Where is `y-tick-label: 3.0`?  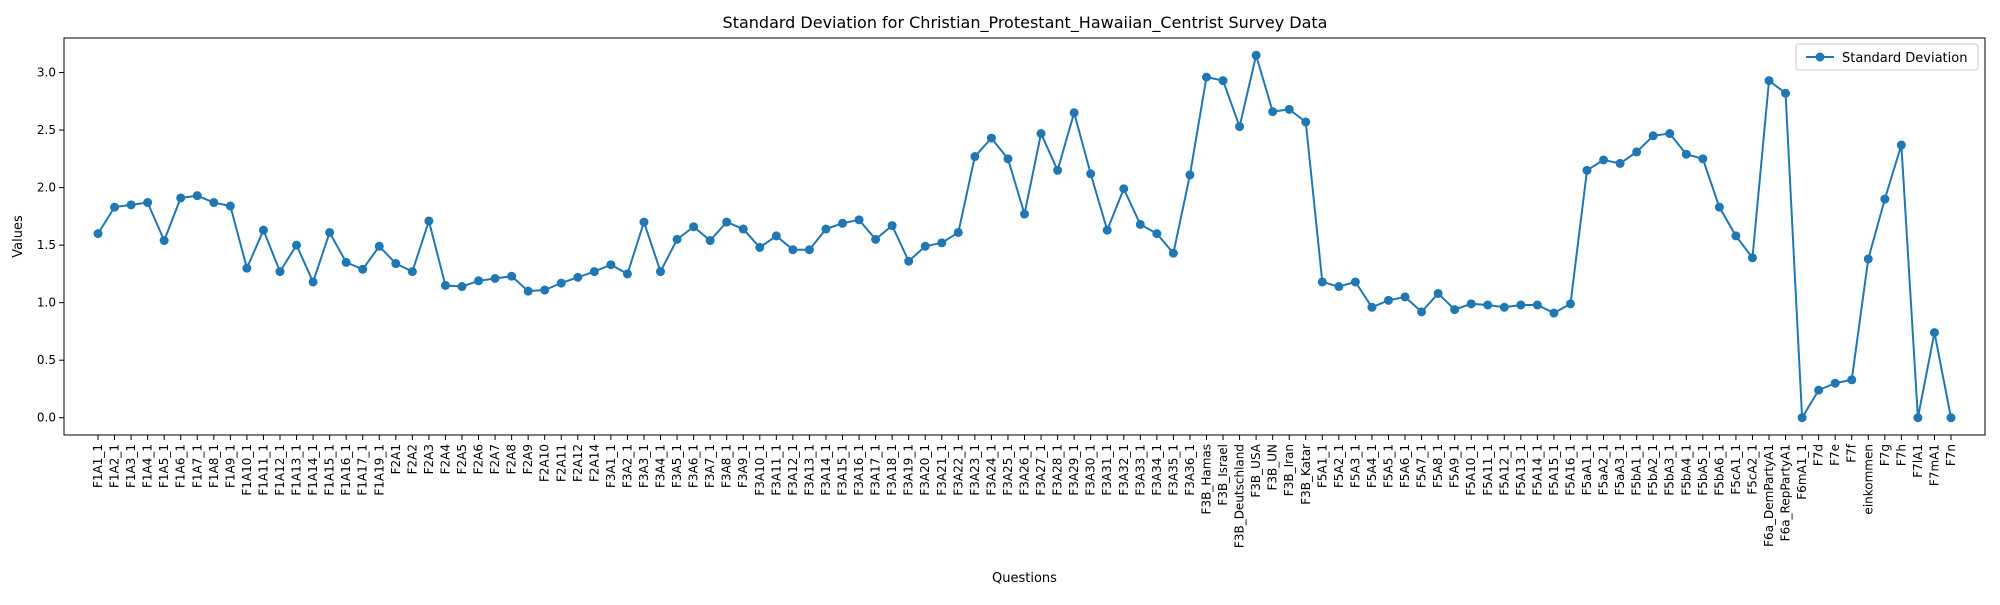
y-tick-label: 3.0 is located at coordinates (46, 73).